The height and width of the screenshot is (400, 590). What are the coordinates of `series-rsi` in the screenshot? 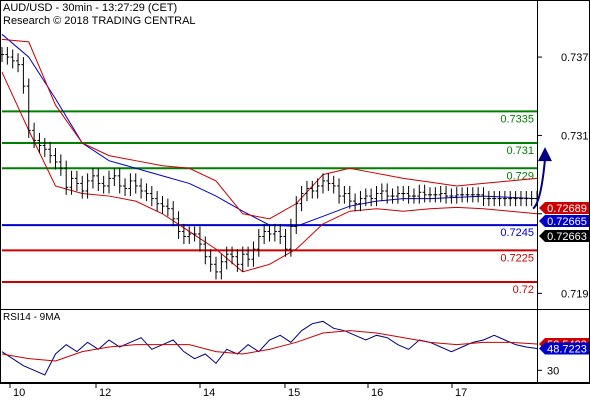 It's located at (269, 348).